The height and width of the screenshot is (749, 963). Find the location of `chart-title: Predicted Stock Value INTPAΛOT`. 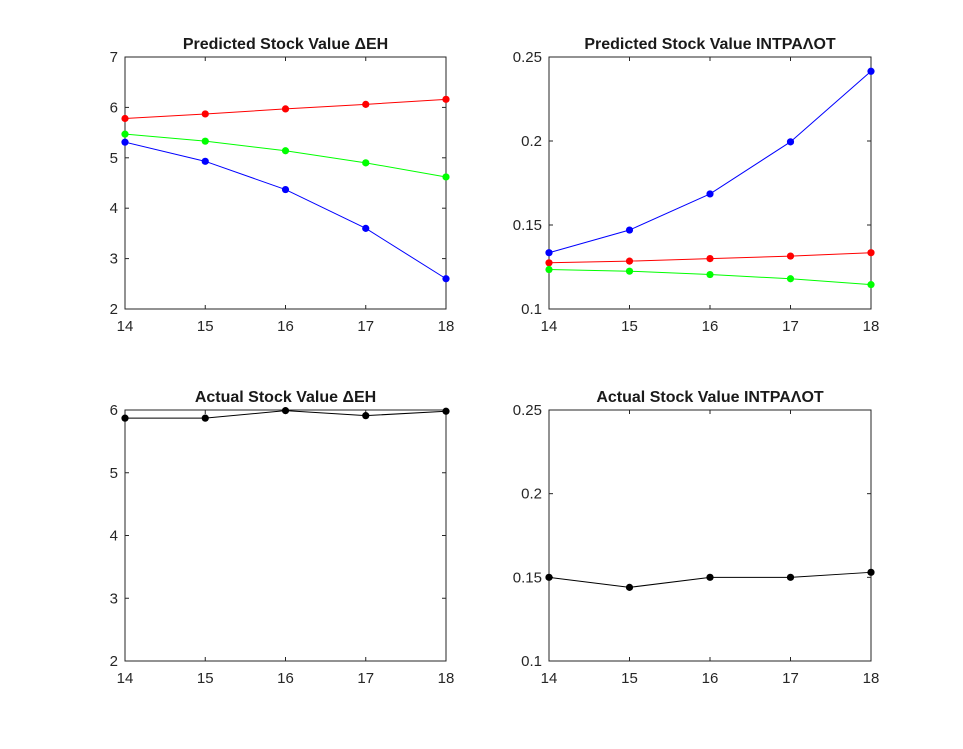

chart-title: Predicted Stock Value INTPAΛOT is located at coordinates (710, 44).